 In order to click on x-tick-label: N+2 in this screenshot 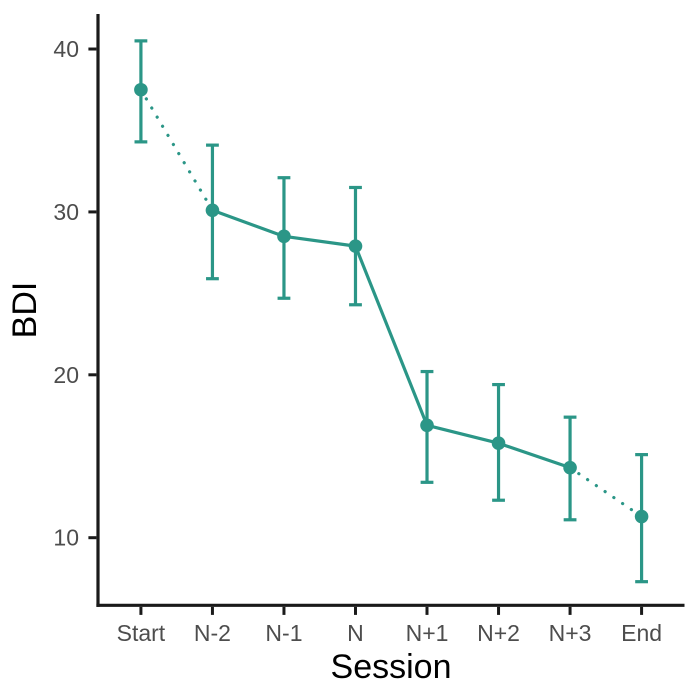, I will do `click(498, 633)`.